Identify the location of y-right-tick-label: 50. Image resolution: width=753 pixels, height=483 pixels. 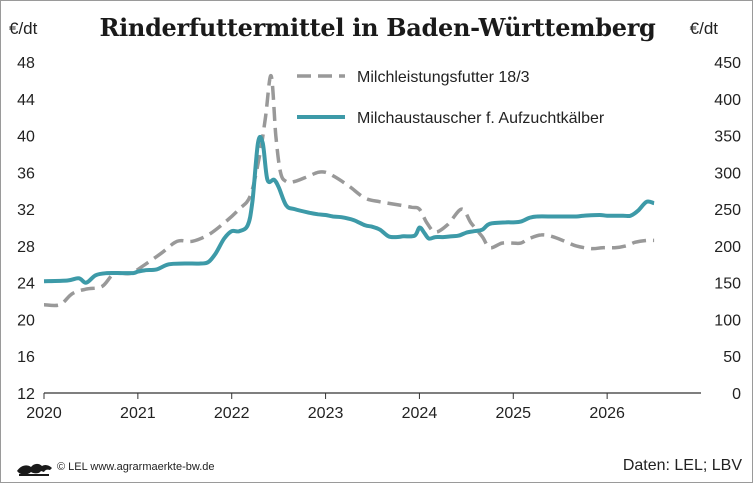
(732, 357).